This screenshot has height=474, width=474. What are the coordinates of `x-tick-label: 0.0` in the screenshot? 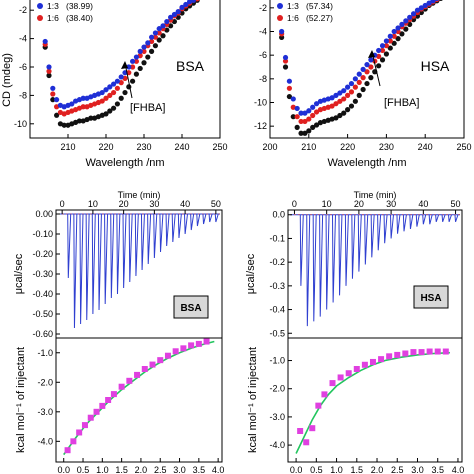 It's located at (296, 469).